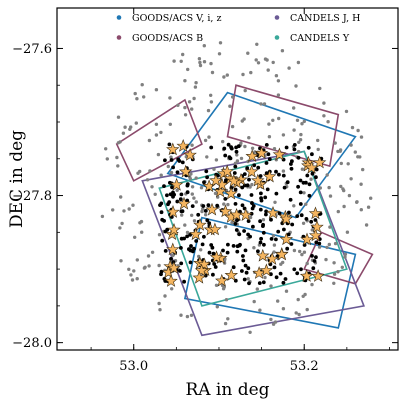  I want to click on y-tick-label: −27.6, so click(32, 49).